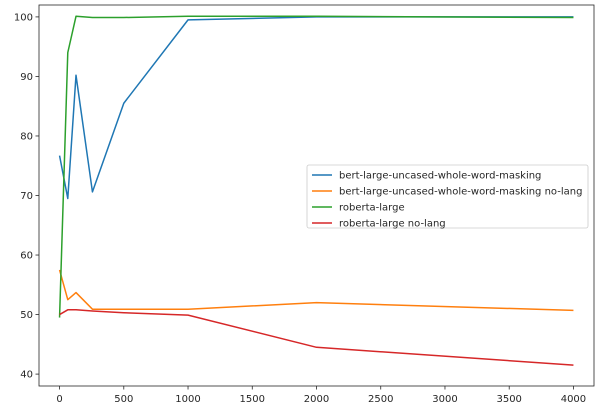 The width and height of the screenshot is (598, 411). I want to click on x-tick-label: 3000, so click(444, 399).